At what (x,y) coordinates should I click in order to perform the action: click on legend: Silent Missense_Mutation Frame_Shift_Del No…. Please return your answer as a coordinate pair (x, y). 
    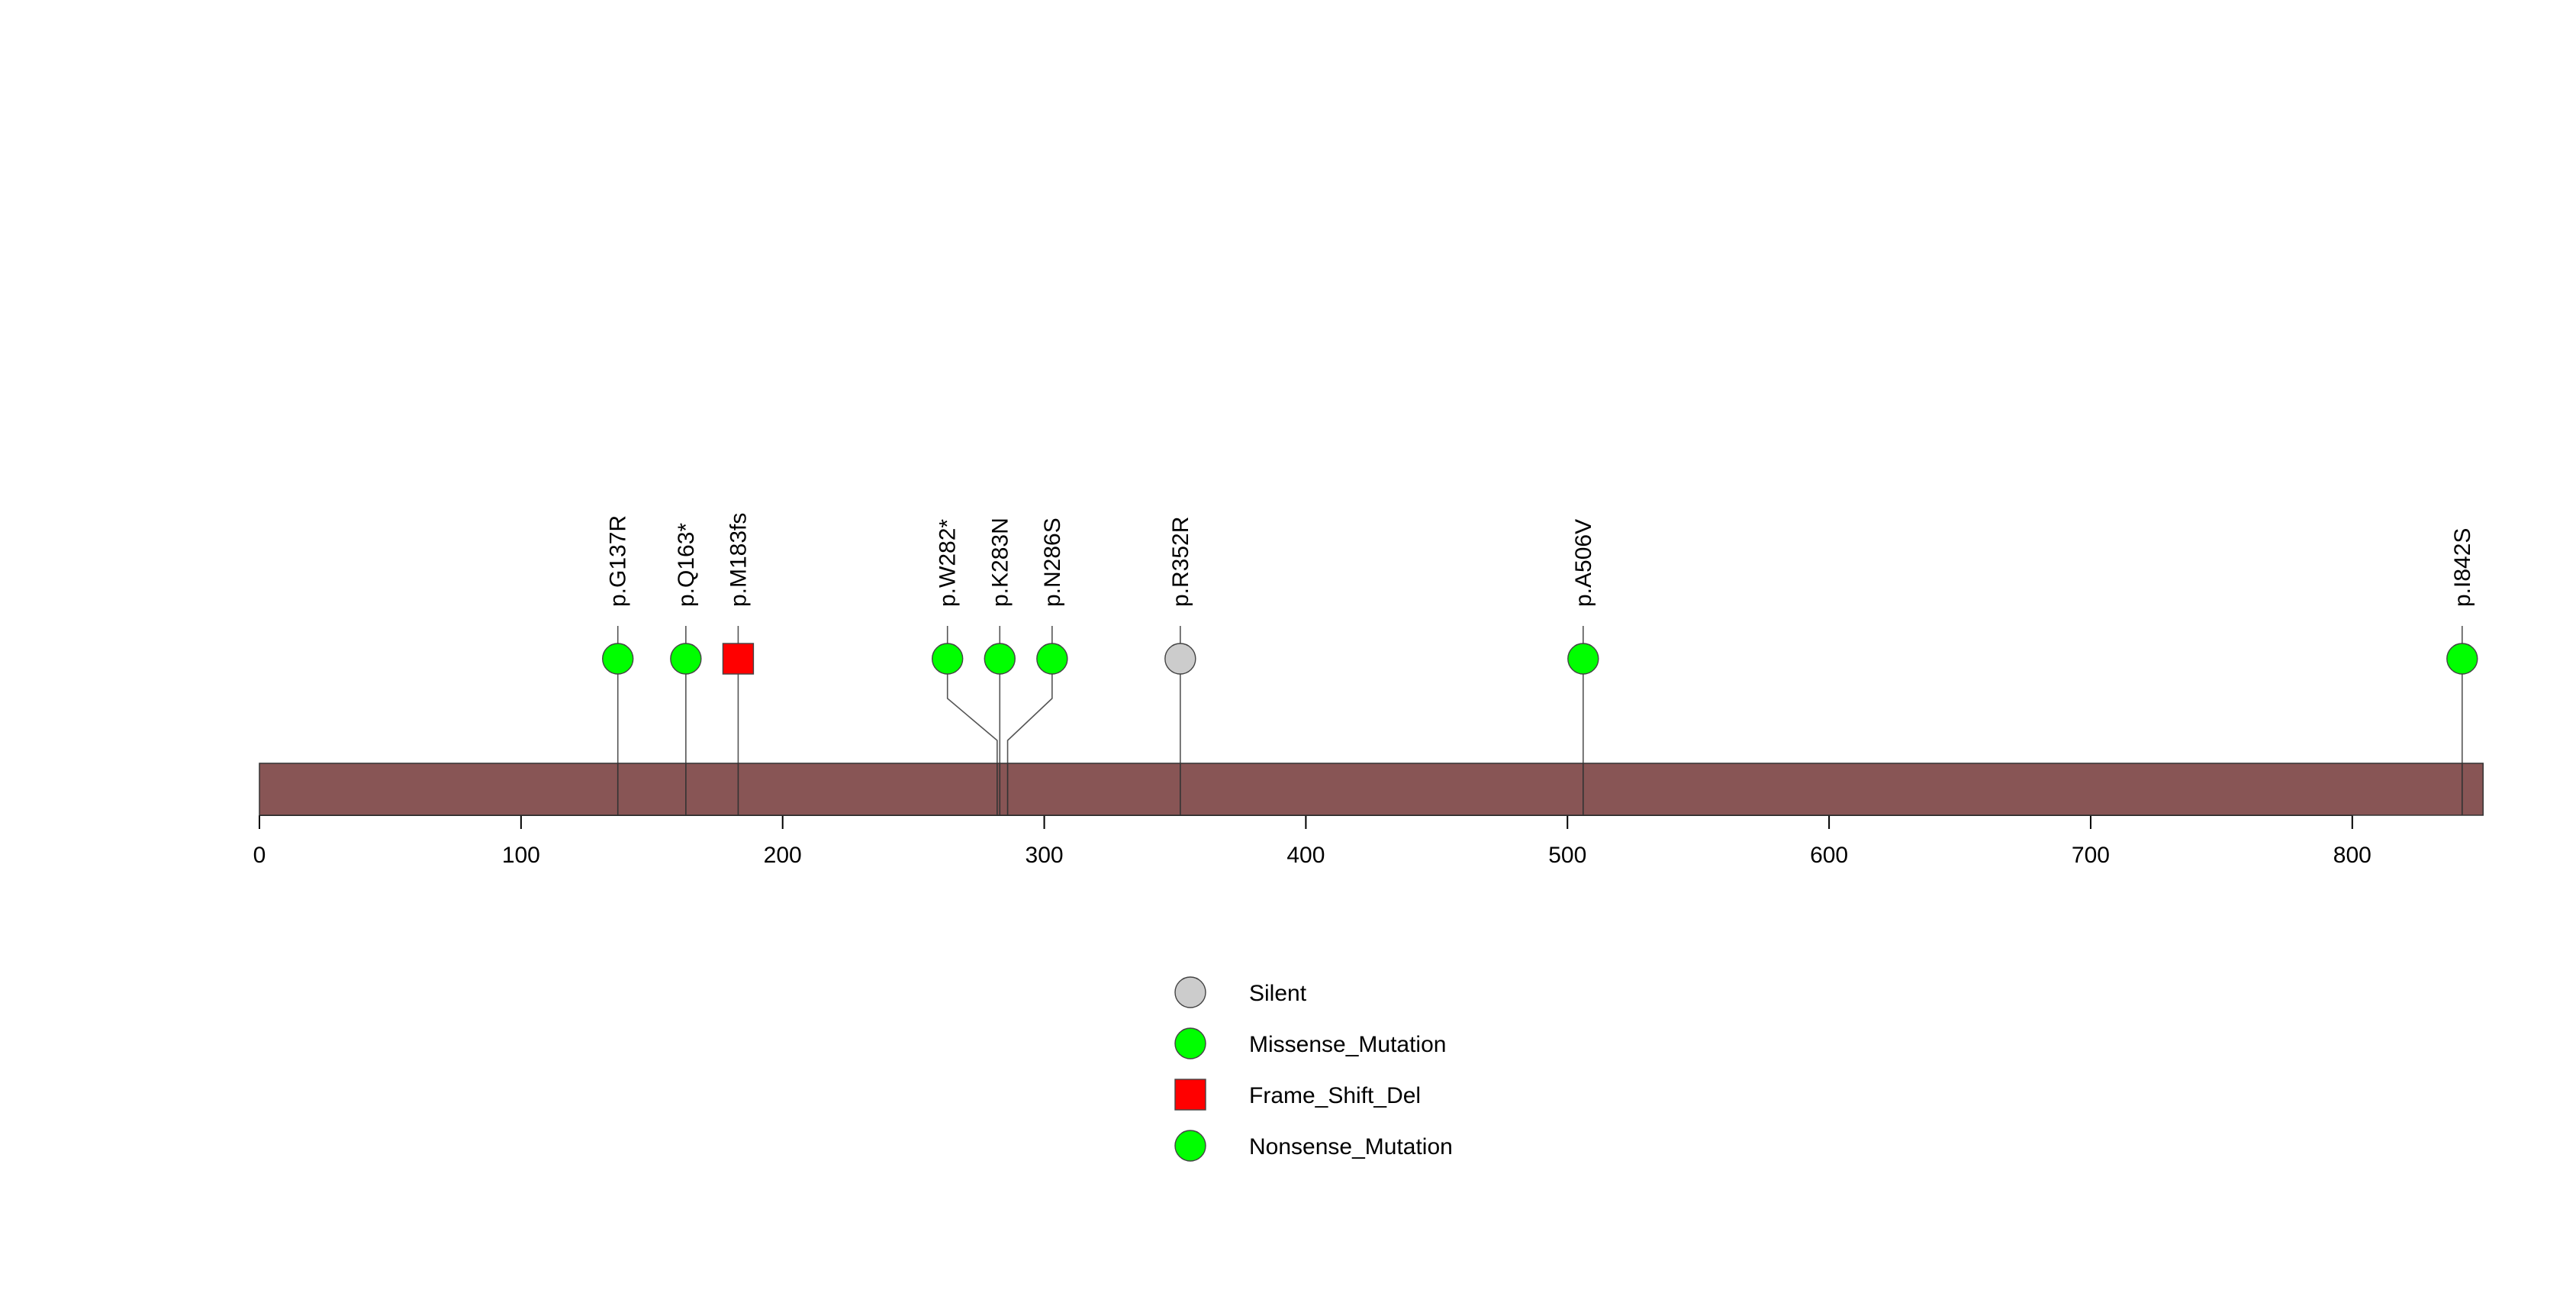
    Looking at the image, I should click on (1313, 1069).